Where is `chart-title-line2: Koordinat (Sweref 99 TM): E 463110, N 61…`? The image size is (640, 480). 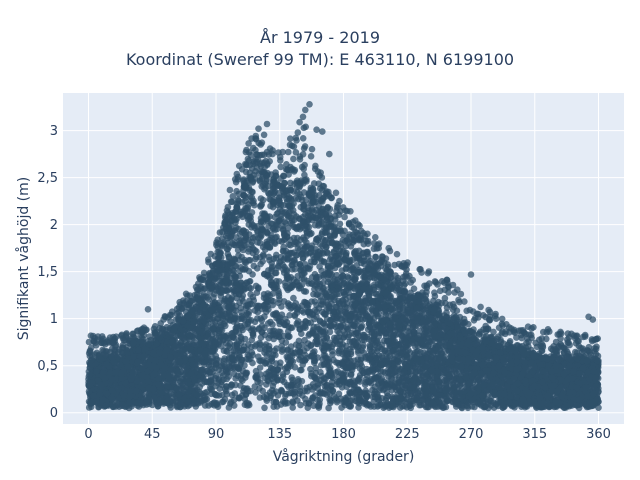
chart-title-line2: Koordinat (Sweref 99 TM): E 463110, N 61… is located at coordinates (320, 59).